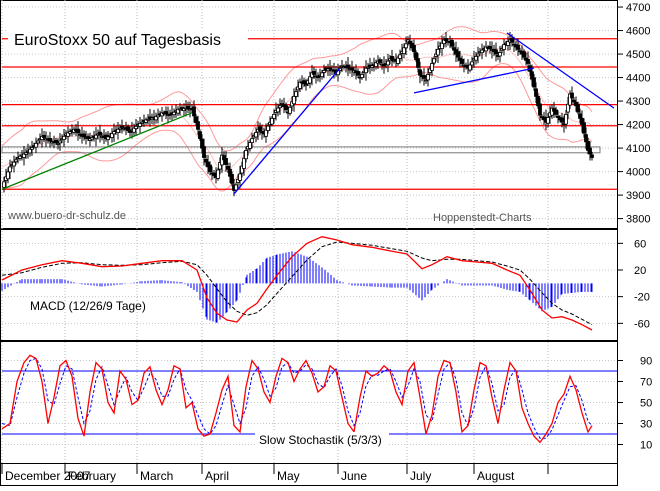 The image size is (660, 491). What do you see at coordinates (638, 102) in the screenshot?
I see `price-y-tick-label: 4300` at bounding box center [638, 102].